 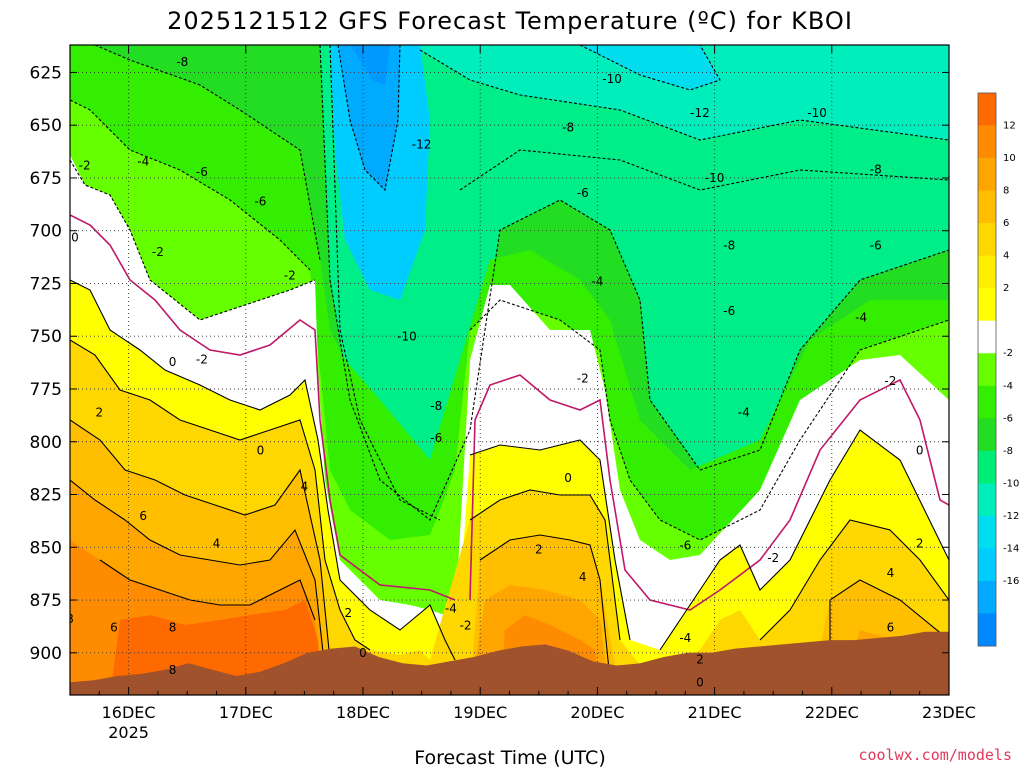 I want to click on y-tick-label: 750, so click(x=46, y=337).